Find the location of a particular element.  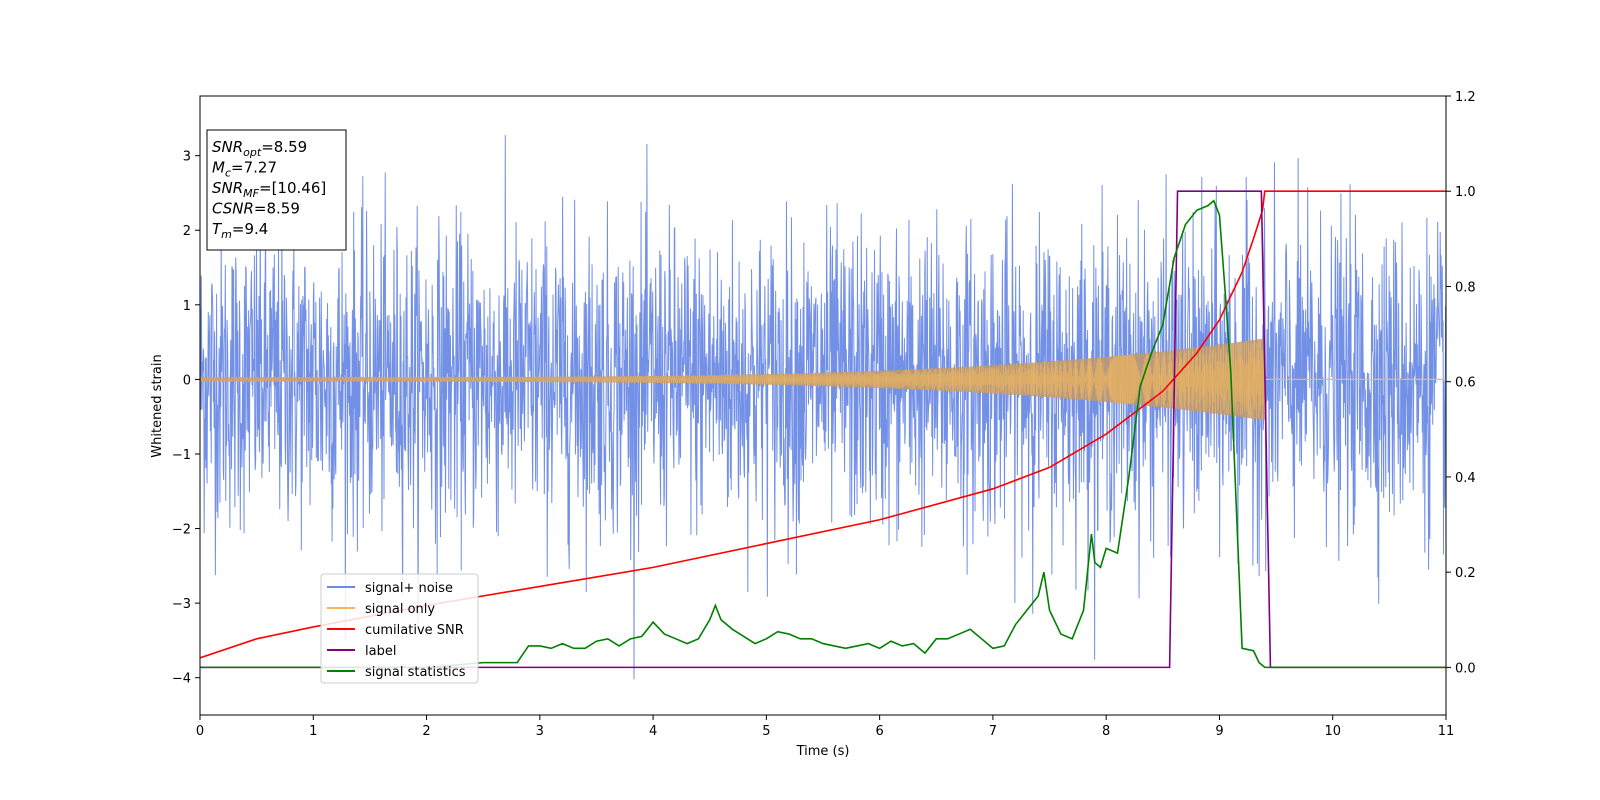

y2-tick-label: 0.8 is located at coordinates (1465, 287).